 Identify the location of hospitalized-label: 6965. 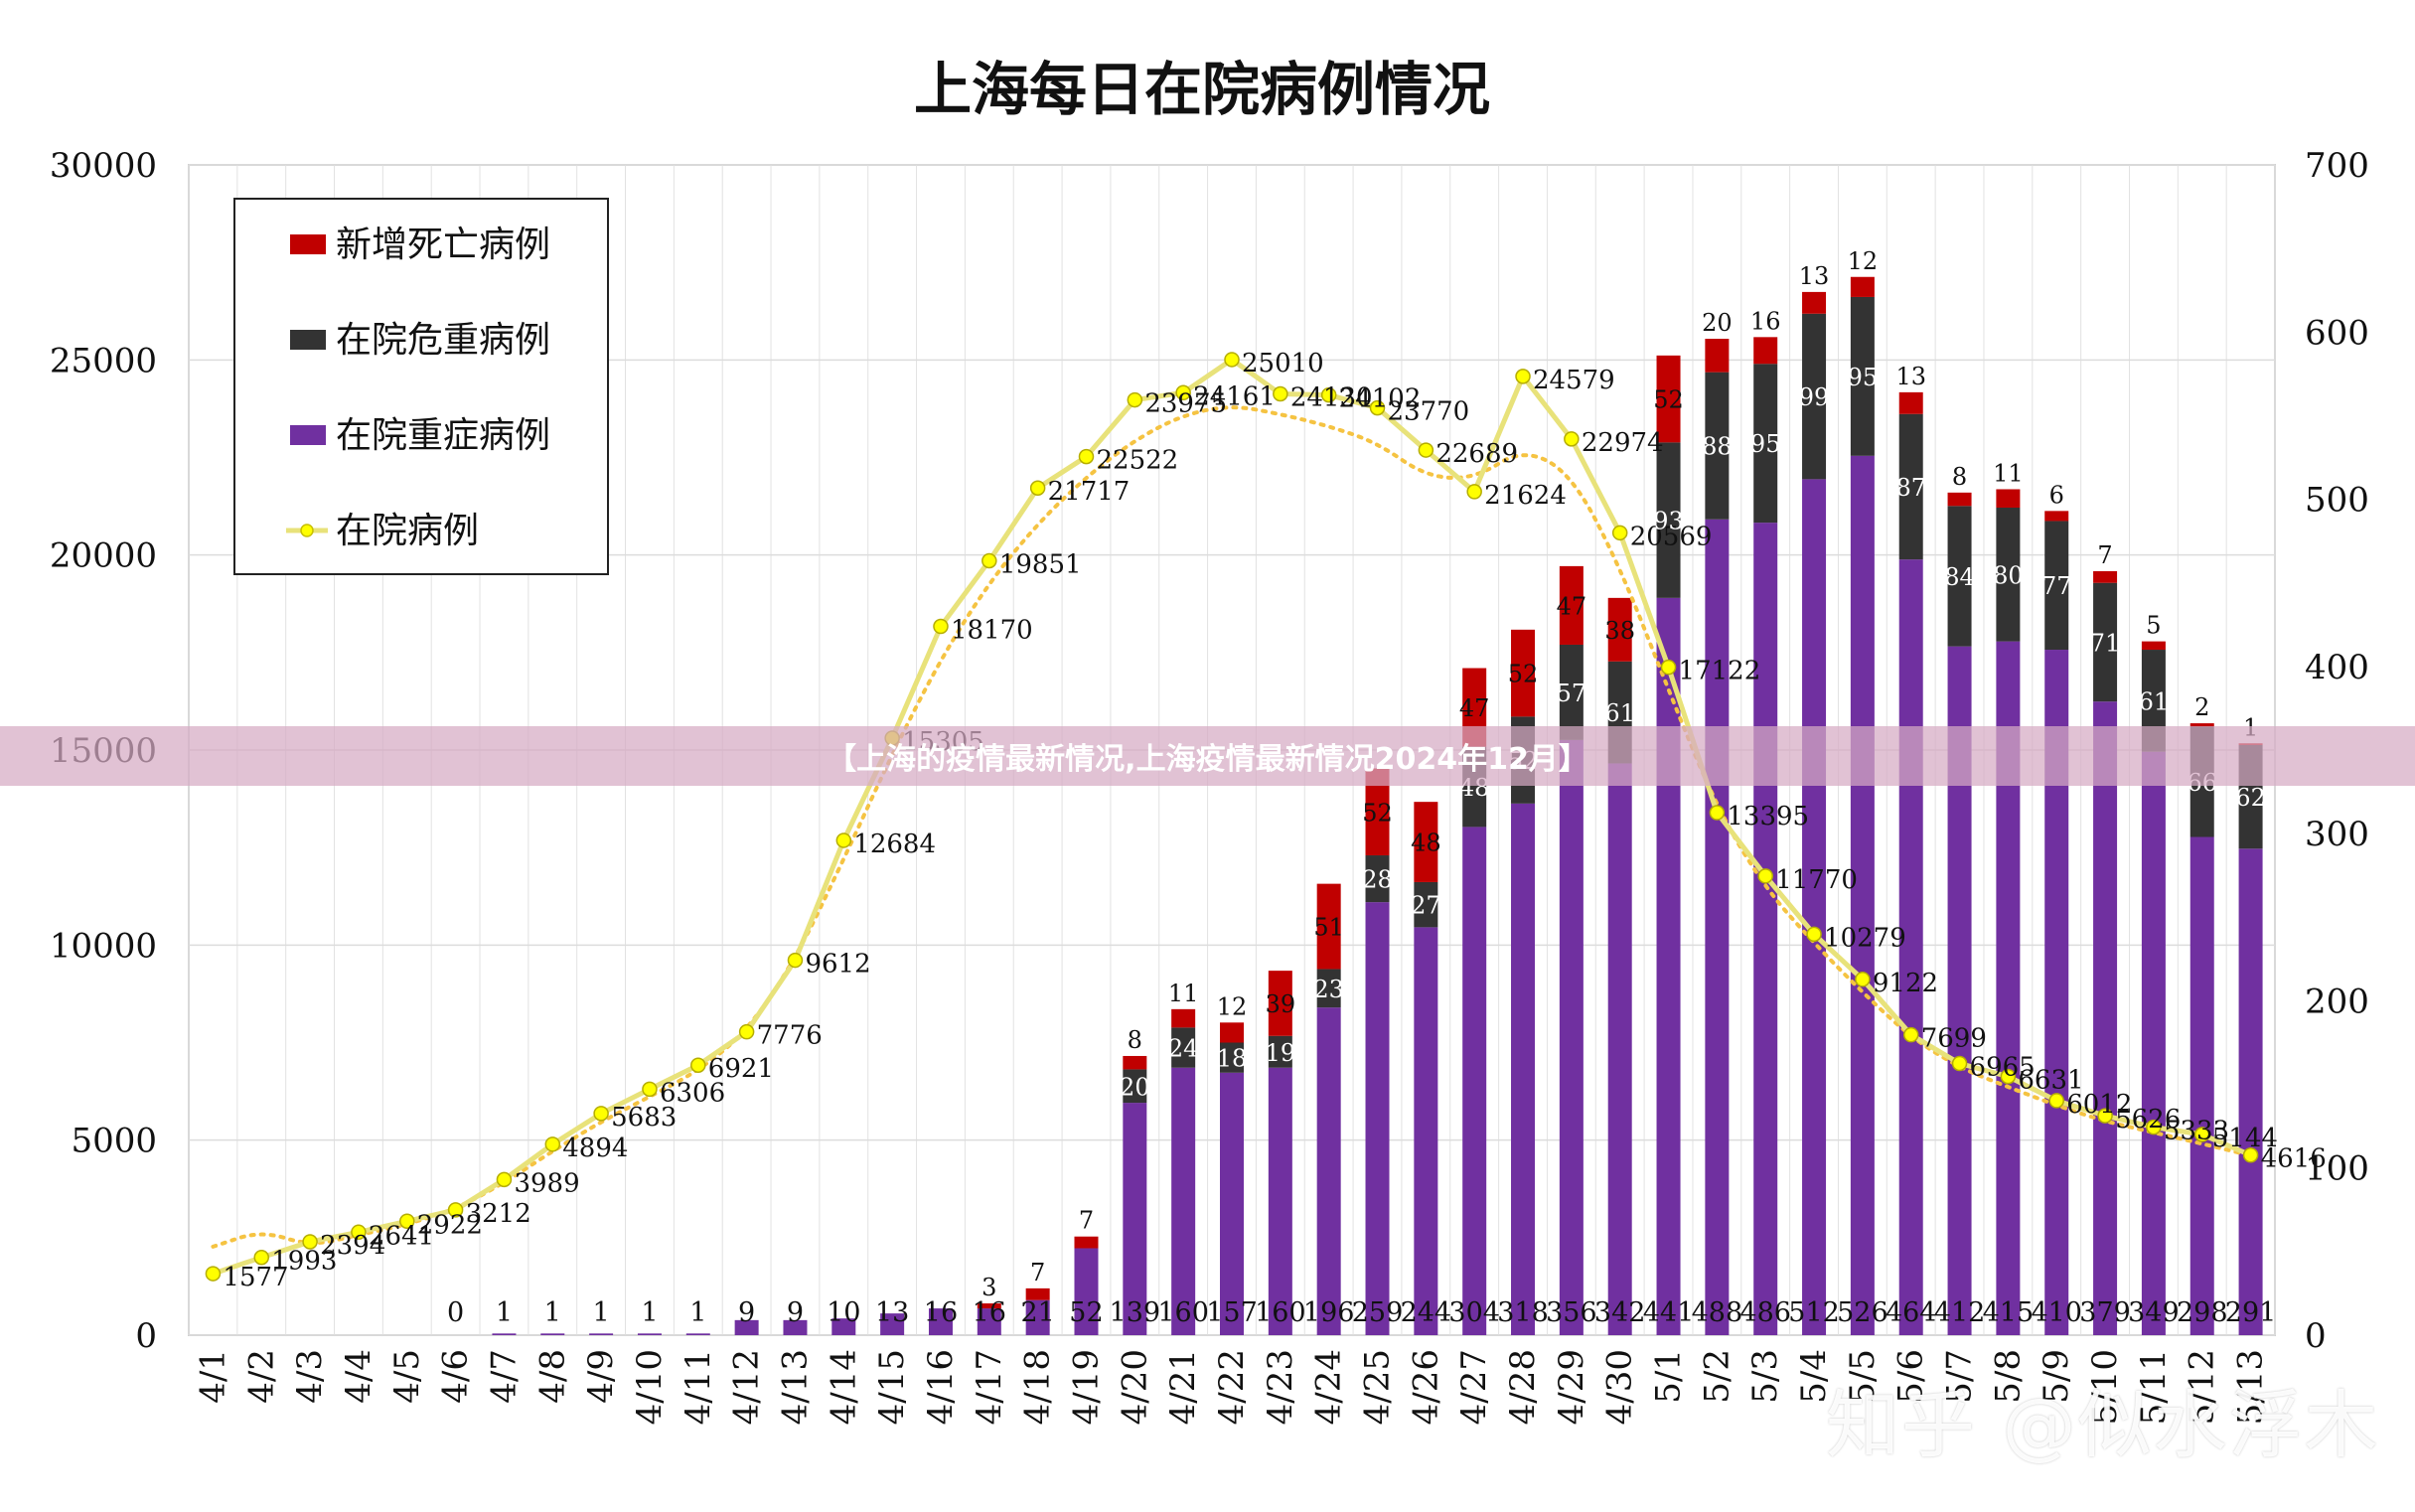
(2003, 1068).